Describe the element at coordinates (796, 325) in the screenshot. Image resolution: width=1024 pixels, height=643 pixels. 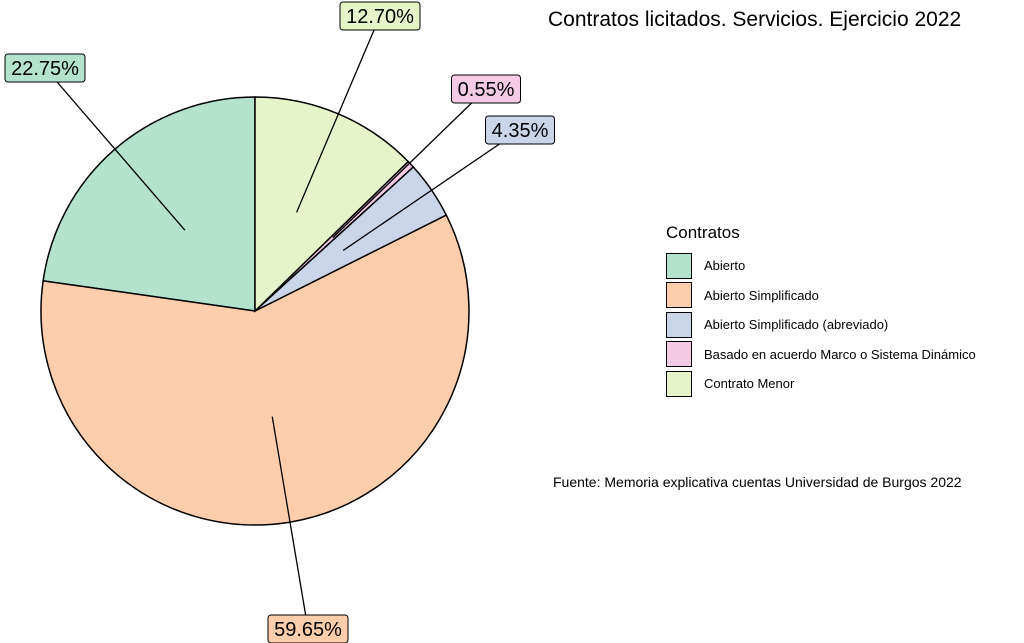
I see `legend-label: Abierto Simplificado (abreviado)` at that location.